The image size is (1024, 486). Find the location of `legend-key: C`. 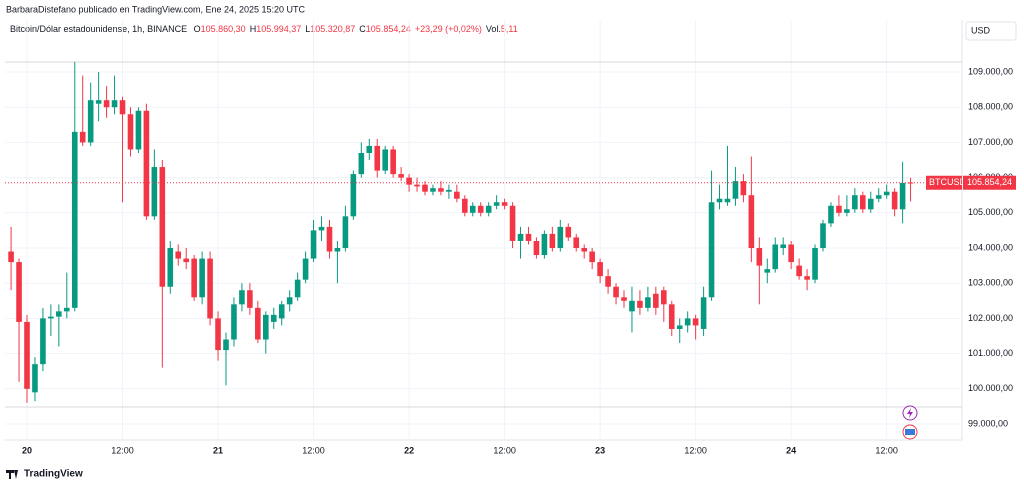

legend-key: C is located at coordinates (362, 29).